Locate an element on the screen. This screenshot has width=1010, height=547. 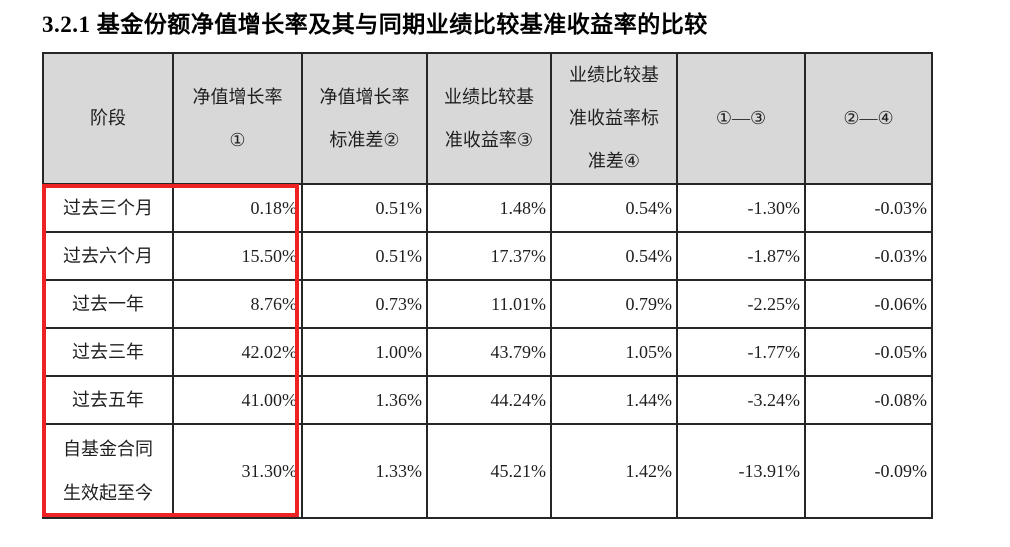
cell-nav-growth-std: 1.33% is located at coordinates (364, 471).